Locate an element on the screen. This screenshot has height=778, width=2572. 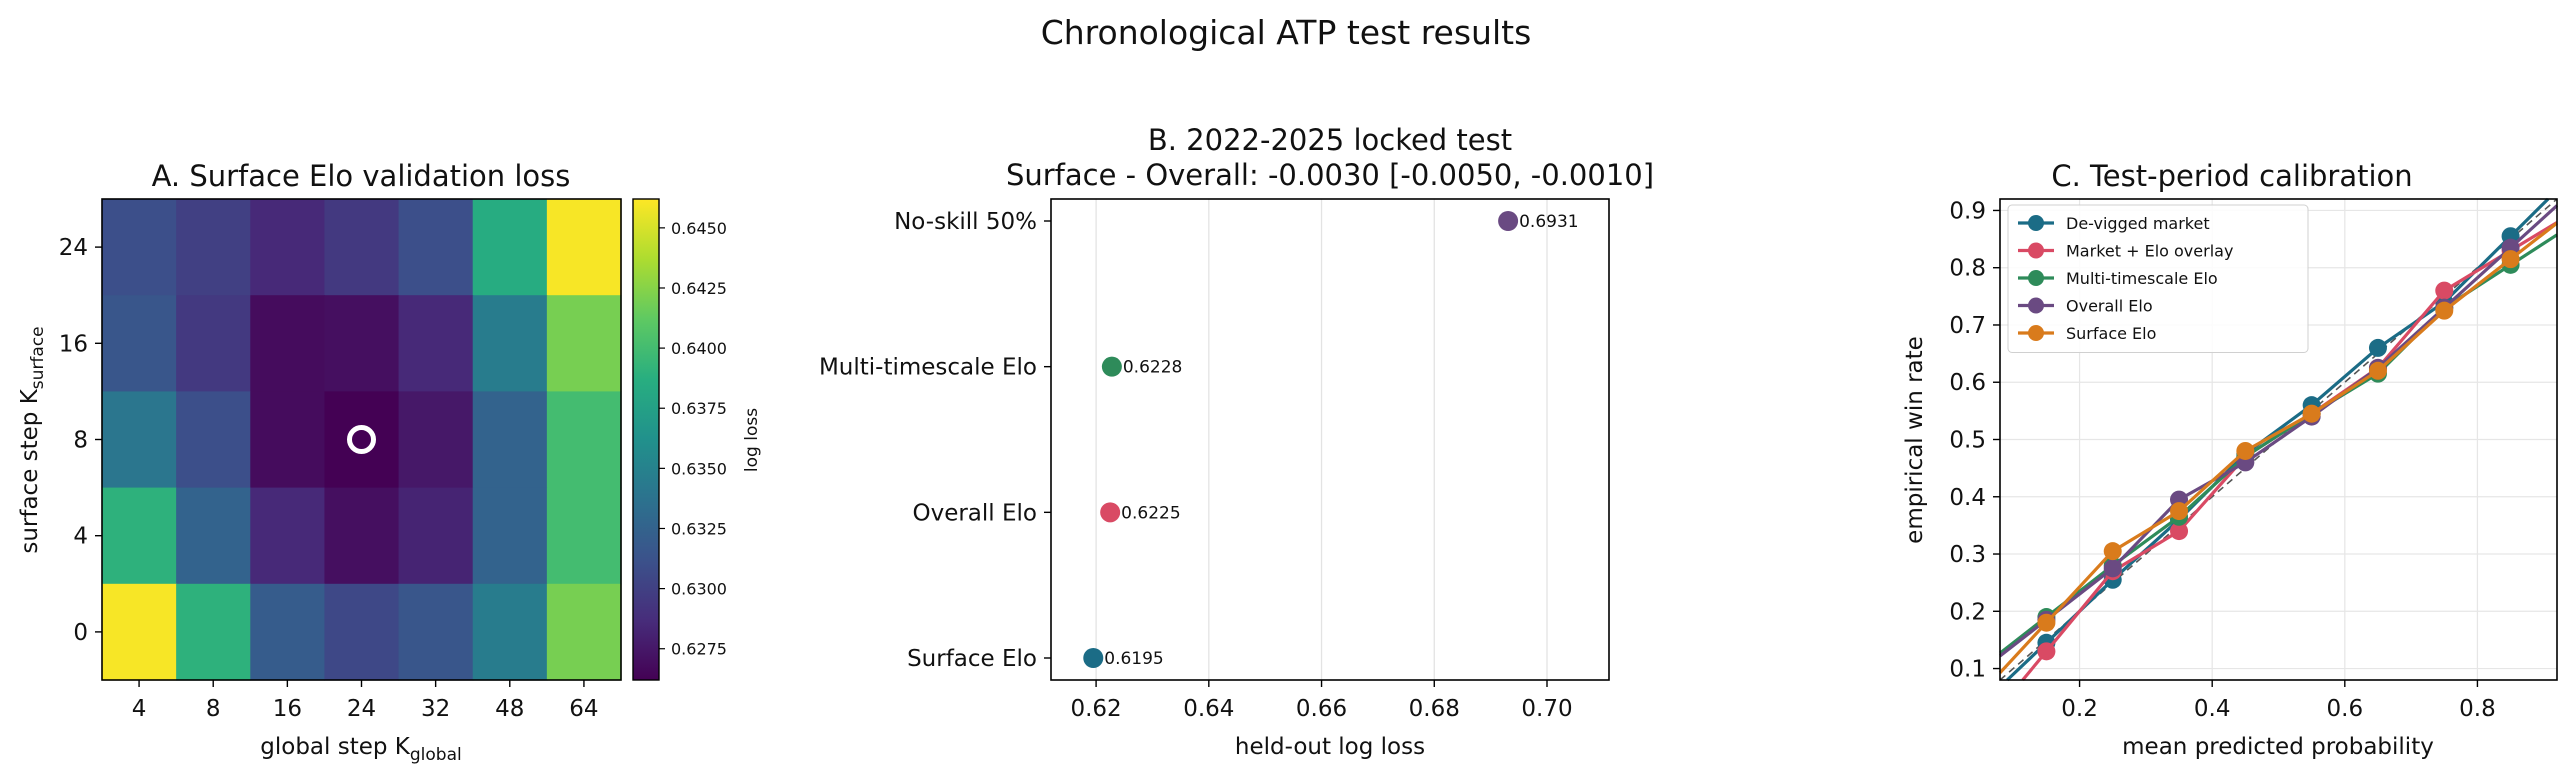
panel-c-x-ticks: 0.2 0.4 0.6 0.8 is located at coordinates (2278, 701).